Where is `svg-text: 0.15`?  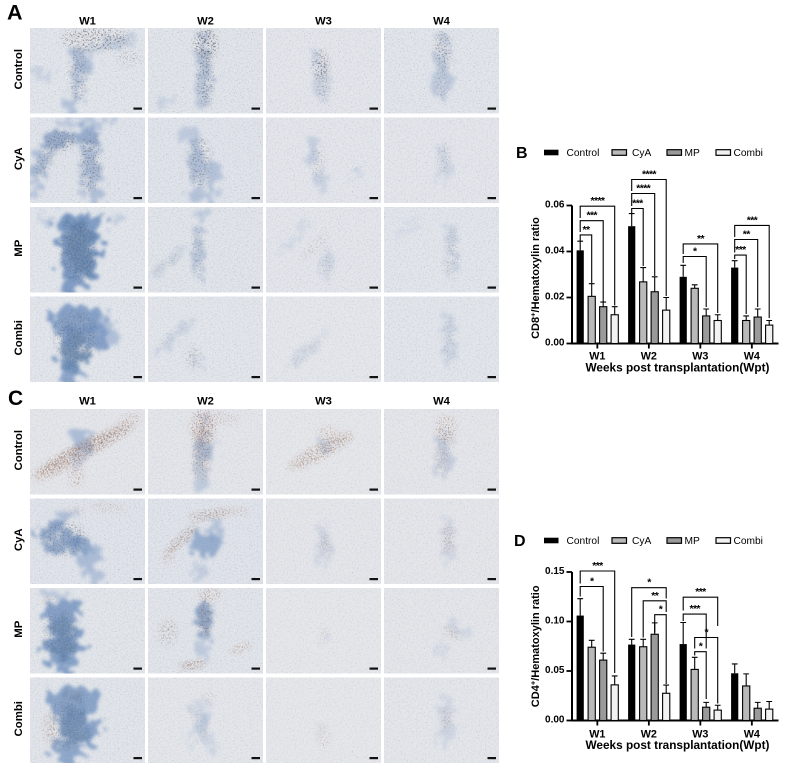
svg-text: 0.15 is located at coordinates (555, 571).